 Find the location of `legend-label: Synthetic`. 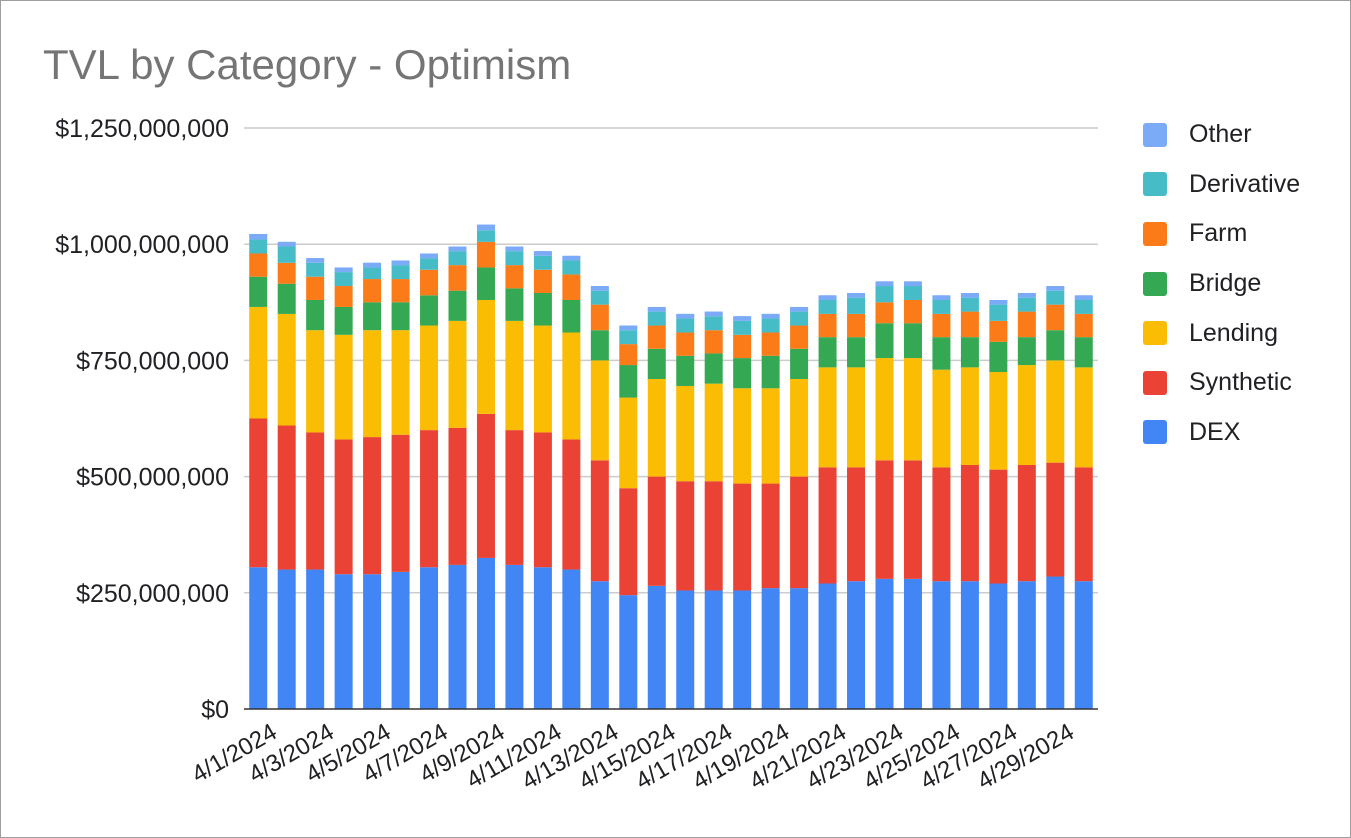

legend-label: Synthetic is located at coordinates (1240, 382).